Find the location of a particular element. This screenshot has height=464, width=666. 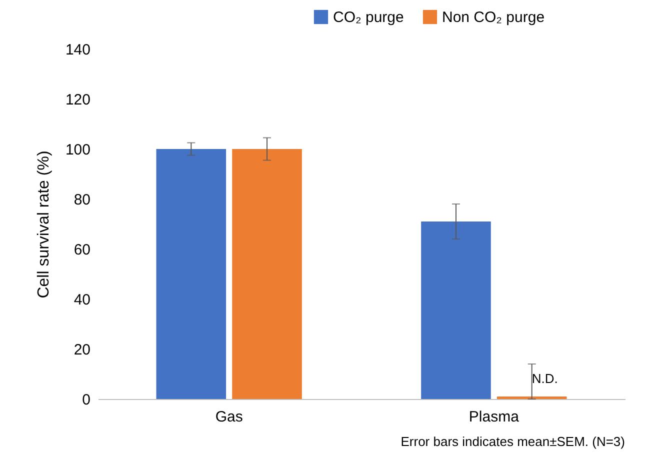

legend-label: CO₂ purge is located at coordinates (368, 17).